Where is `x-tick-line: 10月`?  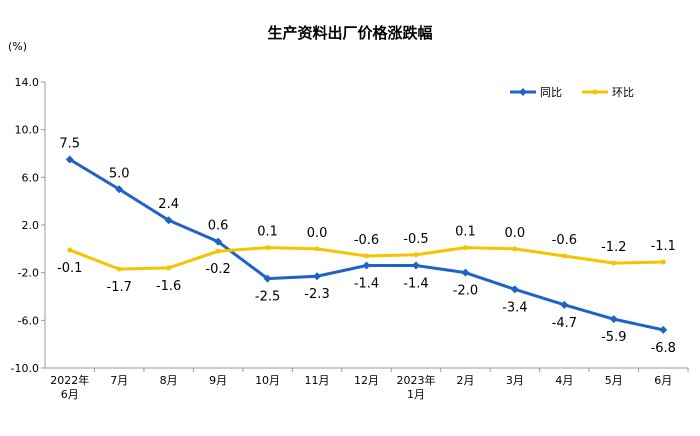 x-tick-line: 10月 is located at coordinates (267, 380).